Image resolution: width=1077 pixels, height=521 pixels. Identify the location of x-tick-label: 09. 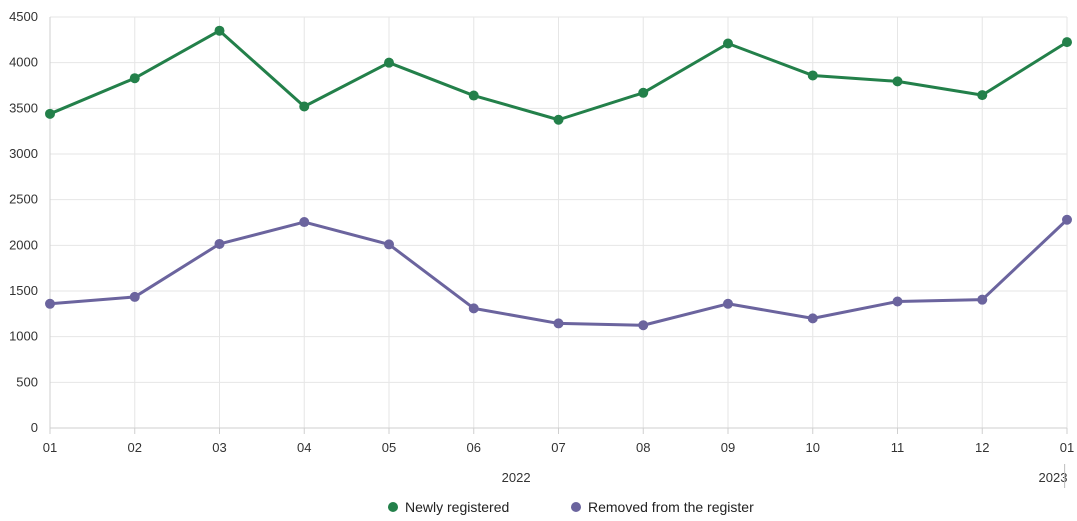
(728, 447).